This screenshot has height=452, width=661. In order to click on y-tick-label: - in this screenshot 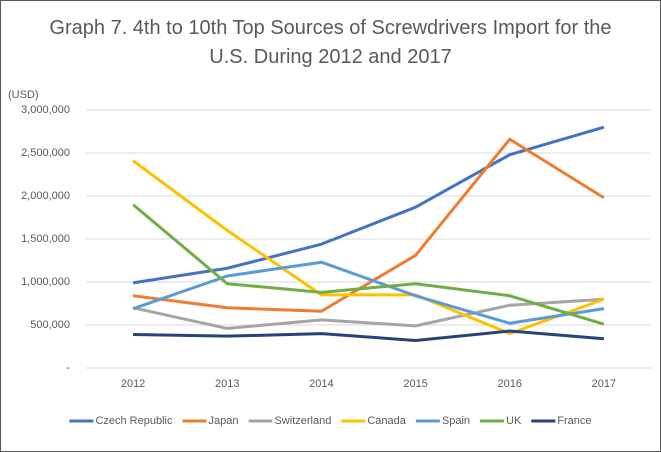, I will do `click(68, 368)`.